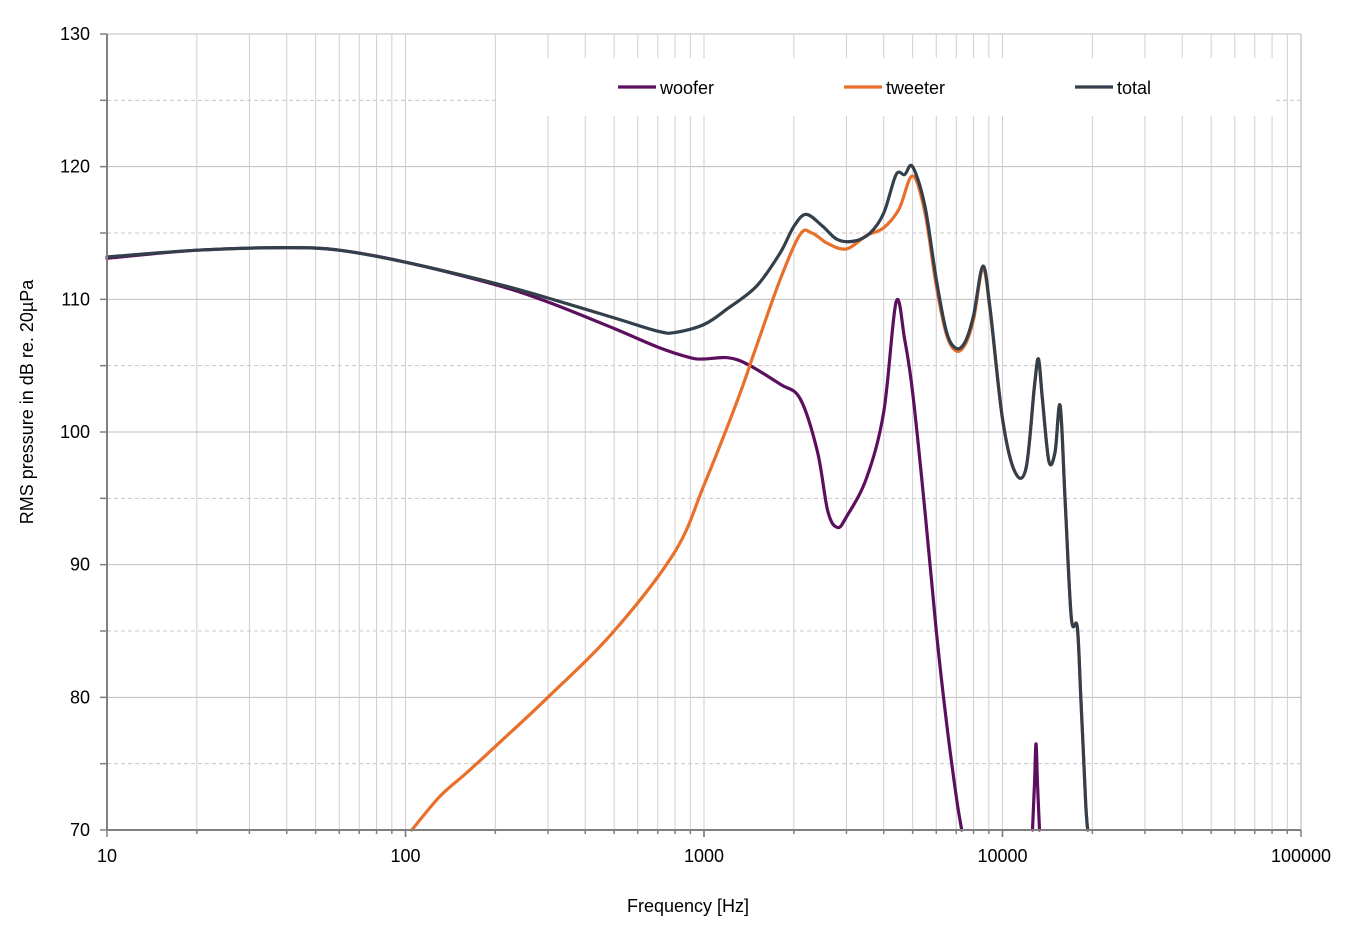  Describe the element at coordinates (884, 88) in the screenshot. I see `legend: woofer tweeter total` at that location.